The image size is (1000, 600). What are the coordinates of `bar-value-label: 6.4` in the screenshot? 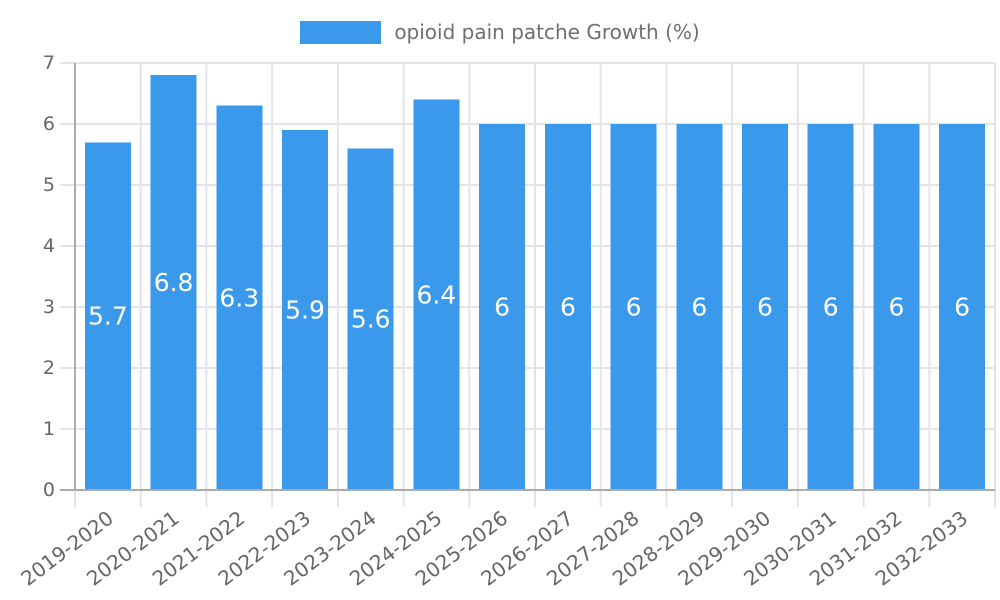 It's located at (437, 294).